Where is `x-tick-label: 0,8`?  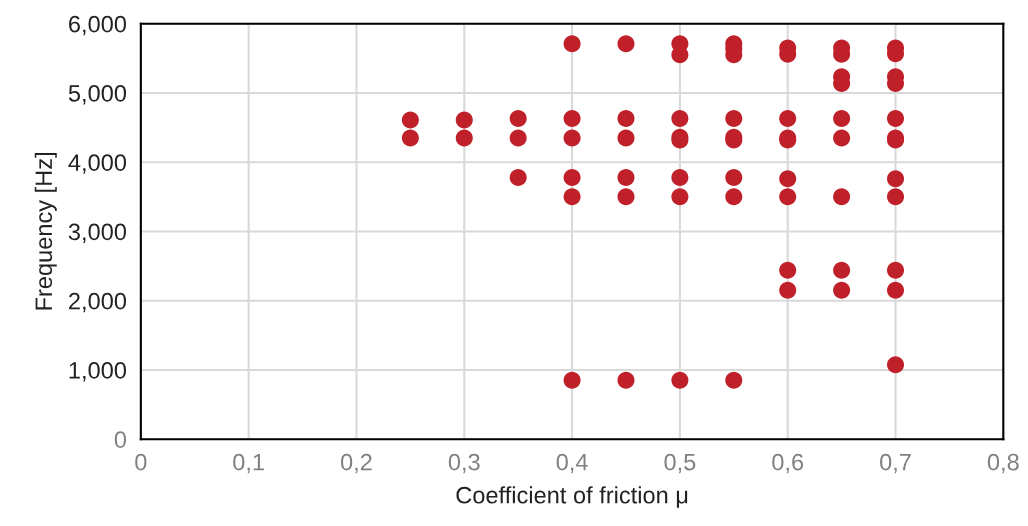 x-tick-label: 0,8 is located at coordinates (1003, 463).